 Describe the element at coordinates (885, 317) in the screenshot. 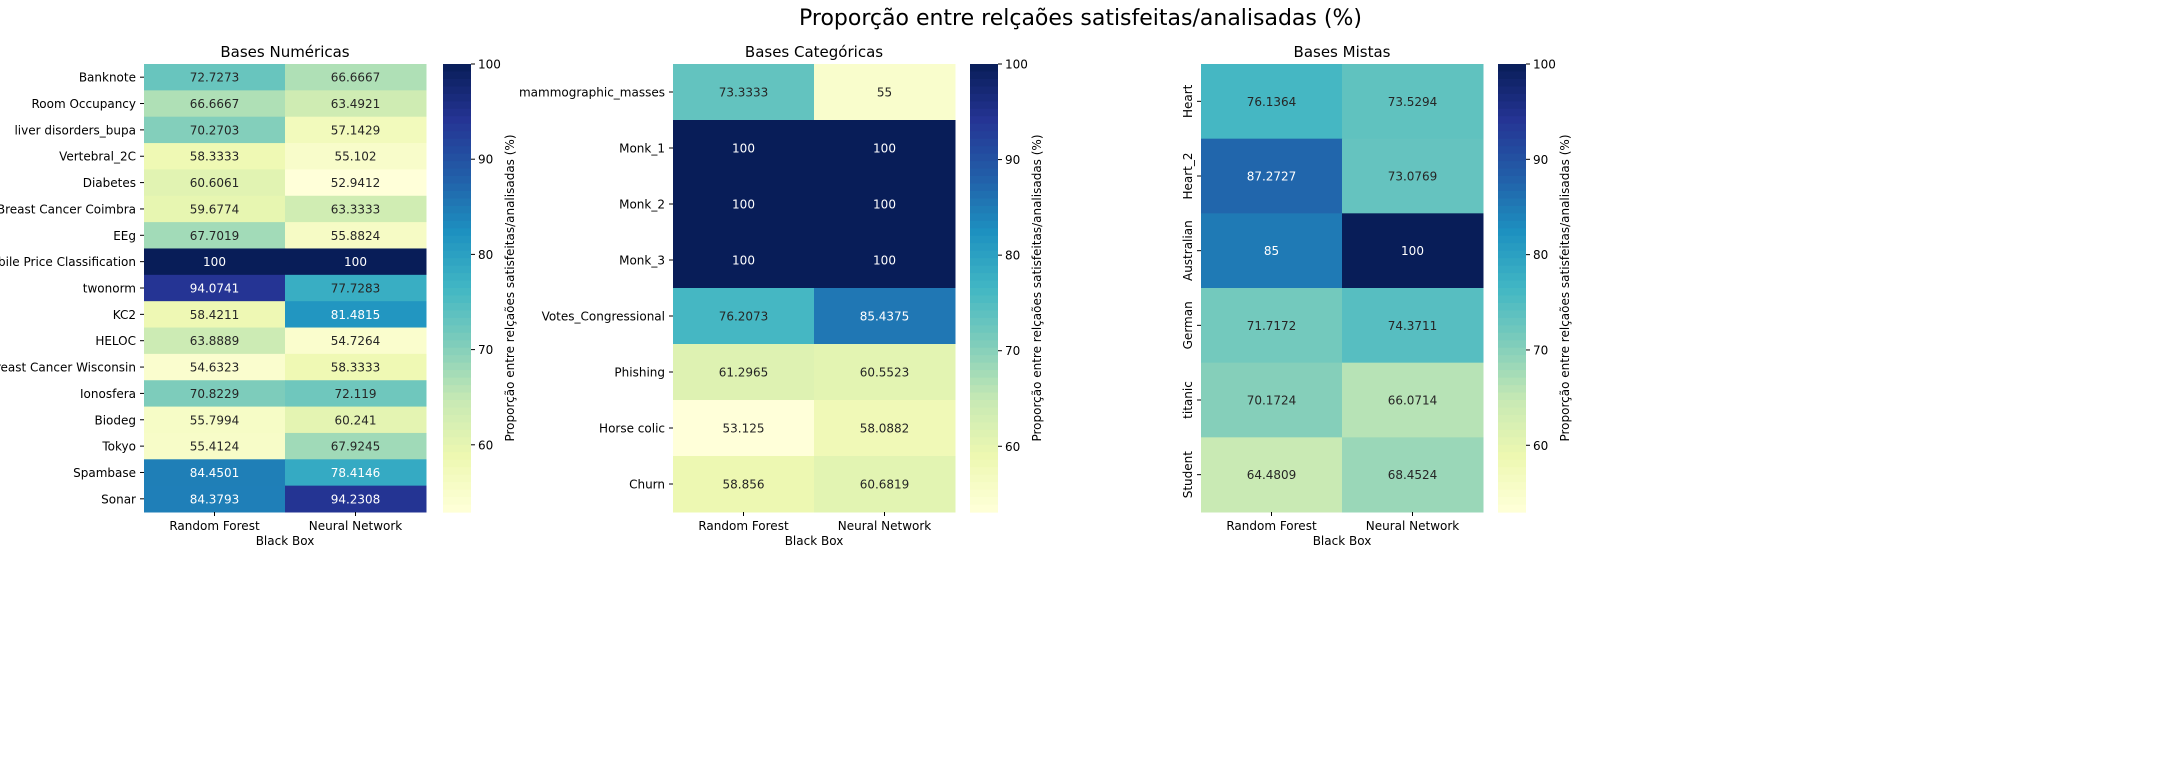

I see `cell-label: 85.4375` at that location.